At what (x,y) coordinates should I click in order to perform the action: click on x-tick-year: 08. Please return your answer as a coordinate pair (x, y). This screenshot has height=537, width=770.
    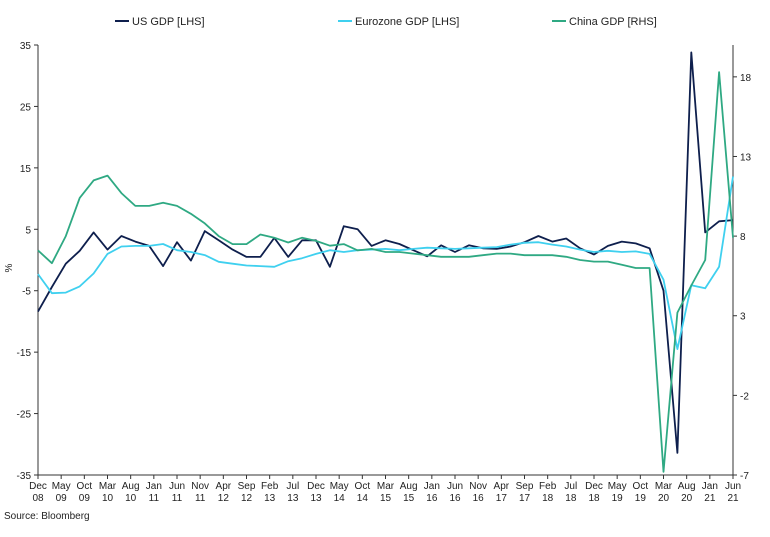
    Looking at the image, I should click on (38, 498).